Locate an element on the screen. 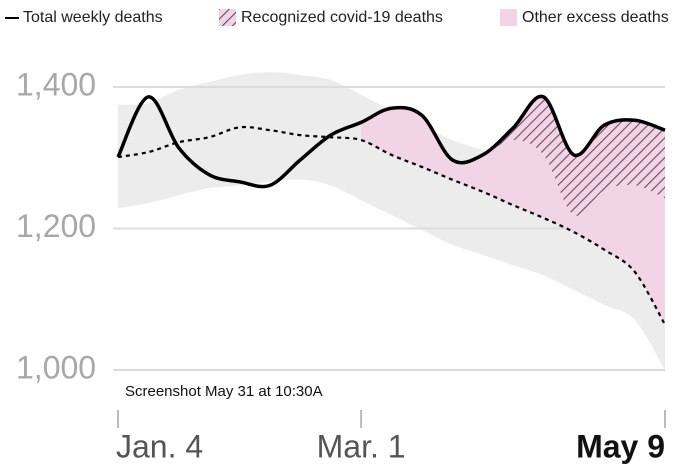 This screenshot has width=695, height=467. annotation: Screenshot May 31 at 10:30A is located at coordinates (224, 391).